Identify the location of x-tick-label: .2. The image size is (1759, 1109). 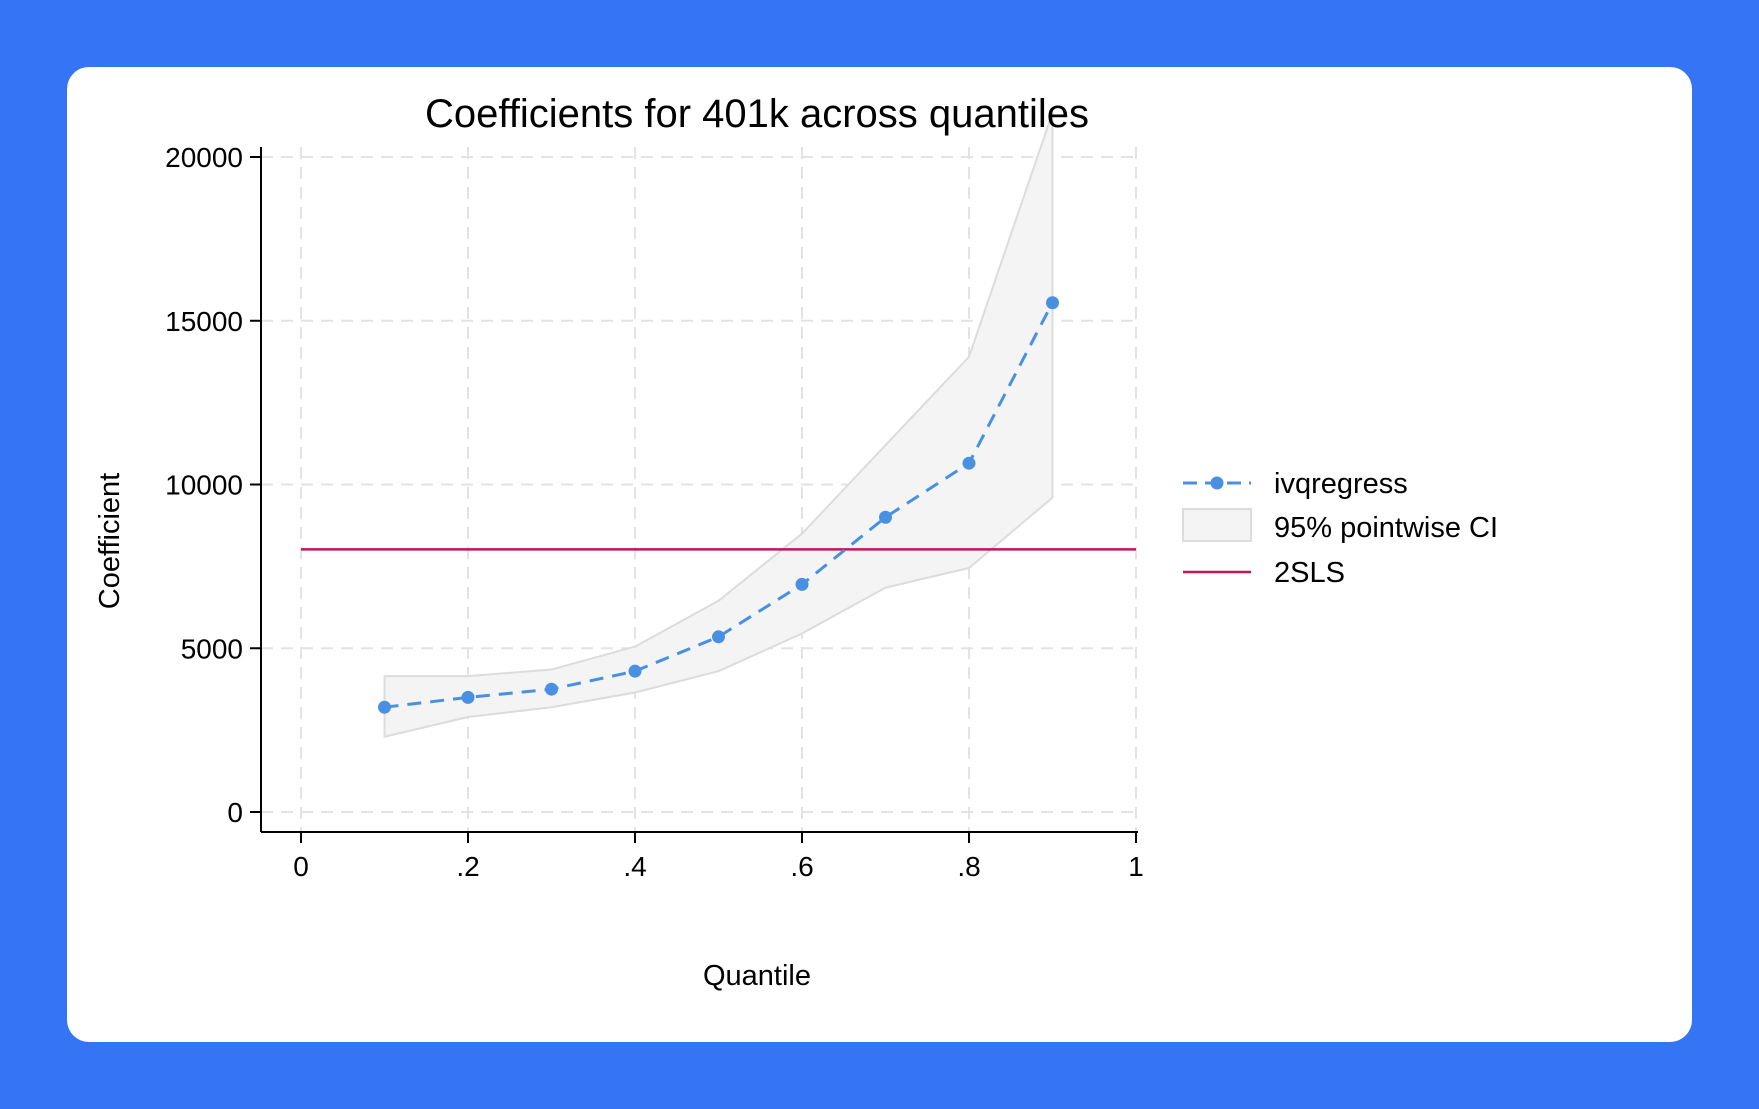
(467, 866).